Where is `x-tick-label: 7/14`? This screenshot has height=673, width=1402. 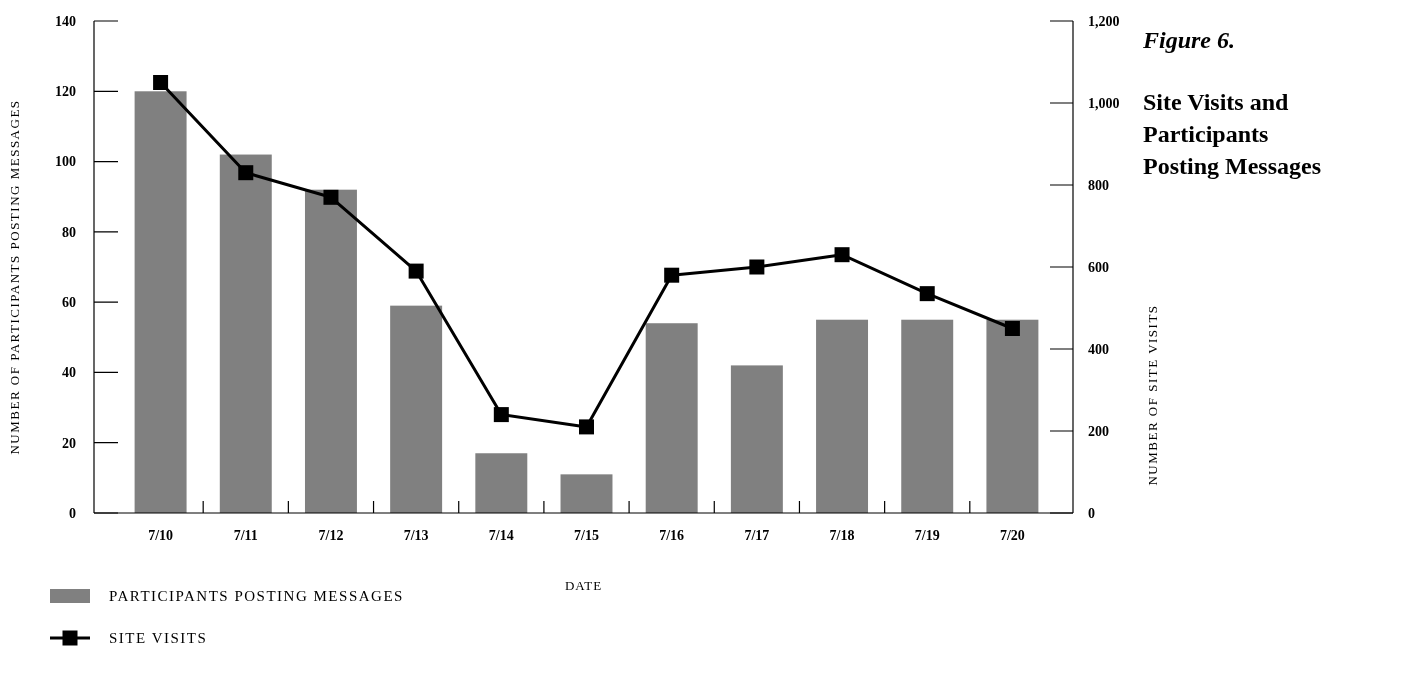 x-tick-label: 7/14 is located at coordinates (501, 535).